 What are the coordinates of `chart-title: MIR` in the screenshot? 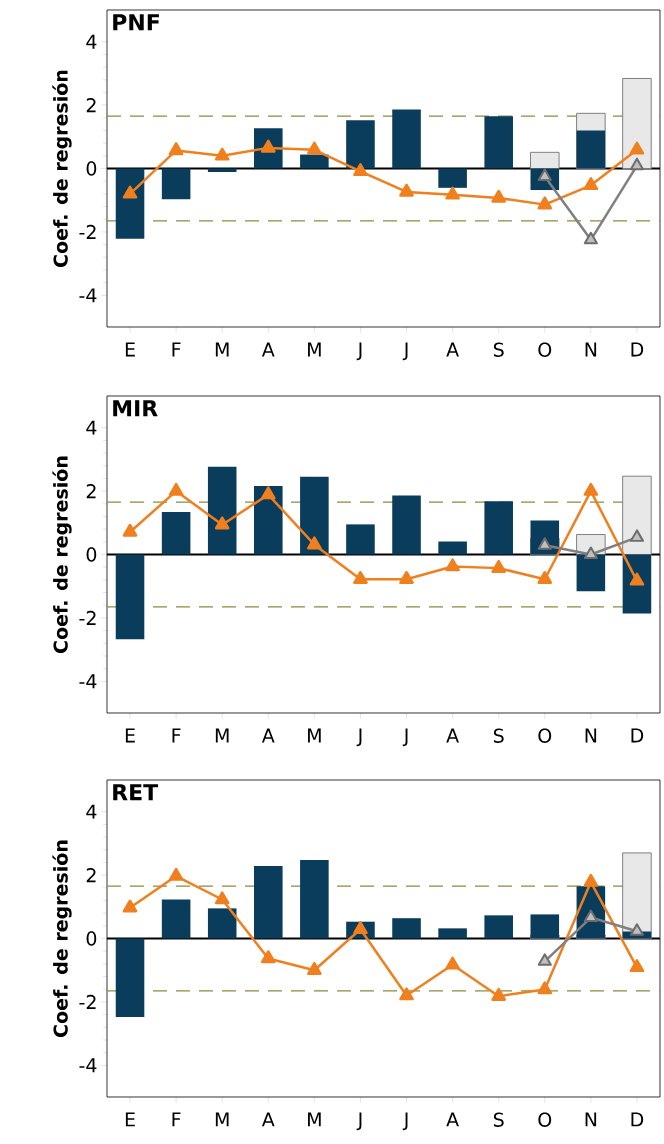 It's located at (135, 408).